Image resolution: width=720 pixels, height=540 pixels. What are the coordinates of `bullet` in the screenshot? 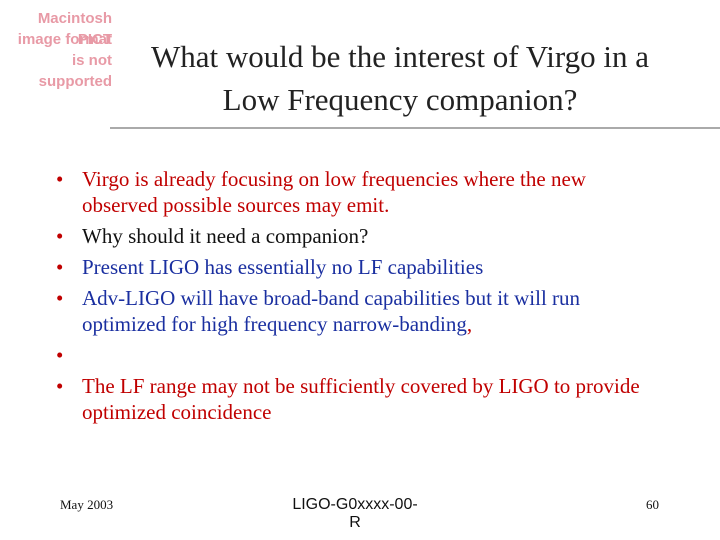 It's located at (358, 355).